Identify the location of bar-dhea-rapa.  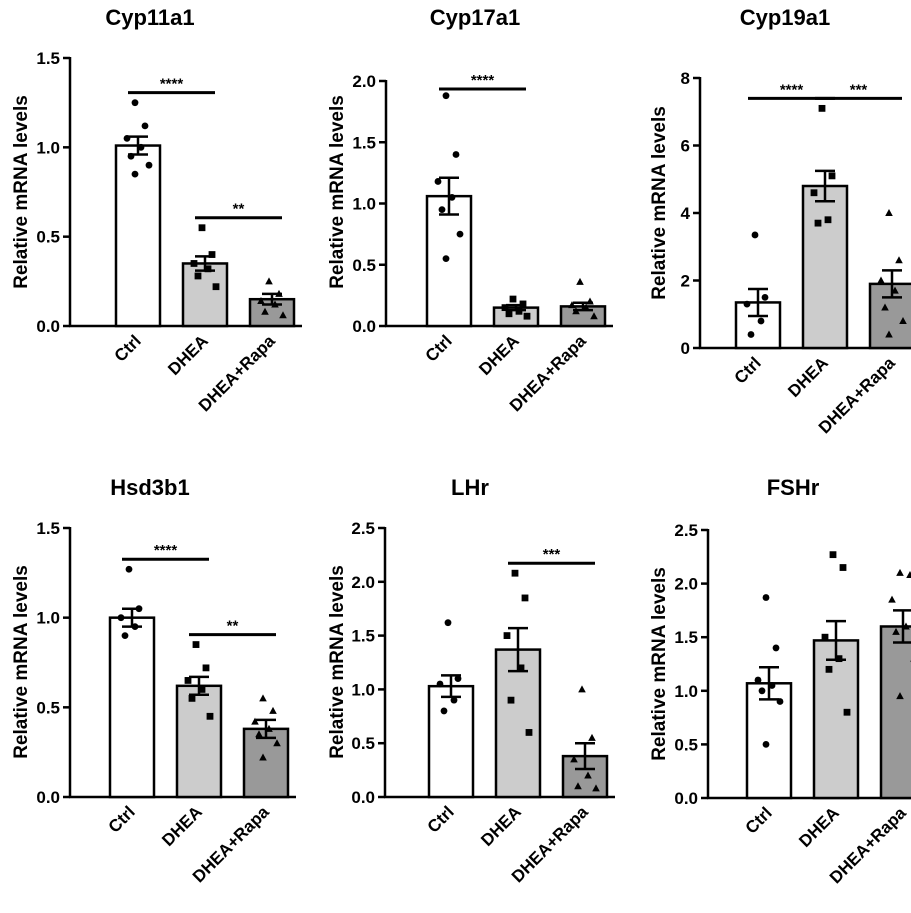
(895, 712).